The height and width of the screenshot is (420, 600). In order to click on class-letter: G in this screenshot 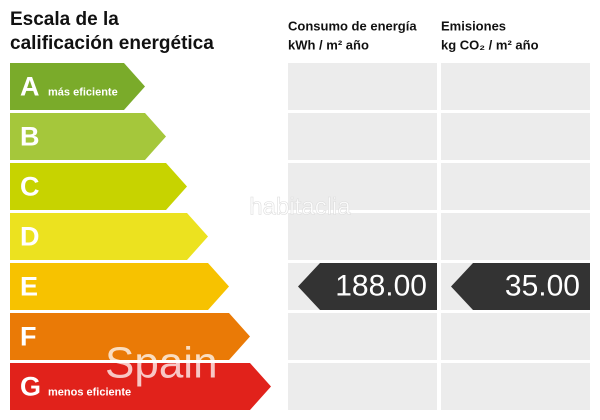, I will do `click(30, 387)`.